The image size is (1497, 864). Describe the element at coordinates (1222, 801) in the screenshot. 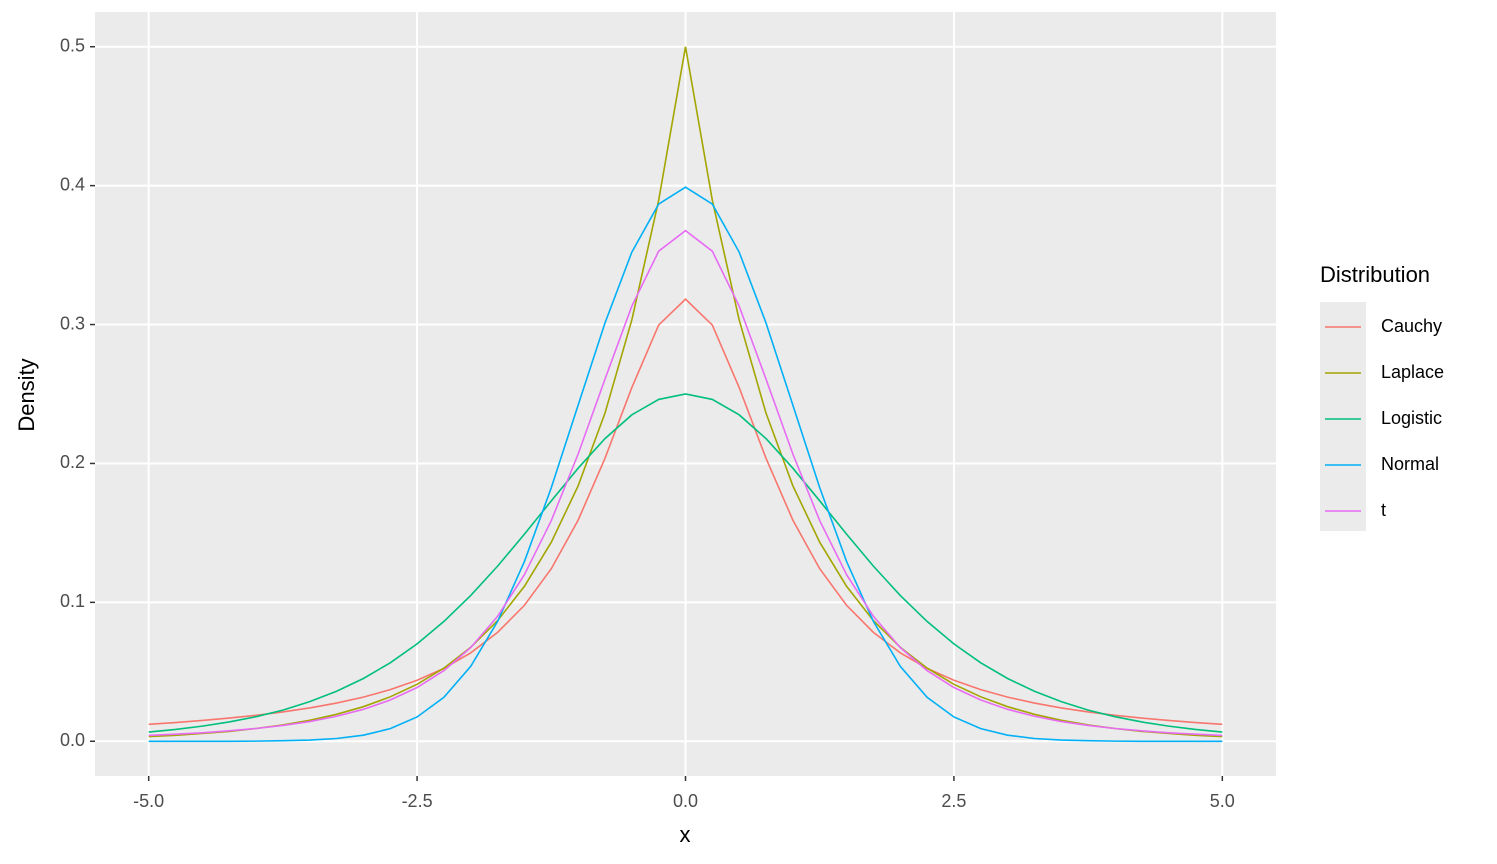

I see `x-tick-label: 5.0` at that location.